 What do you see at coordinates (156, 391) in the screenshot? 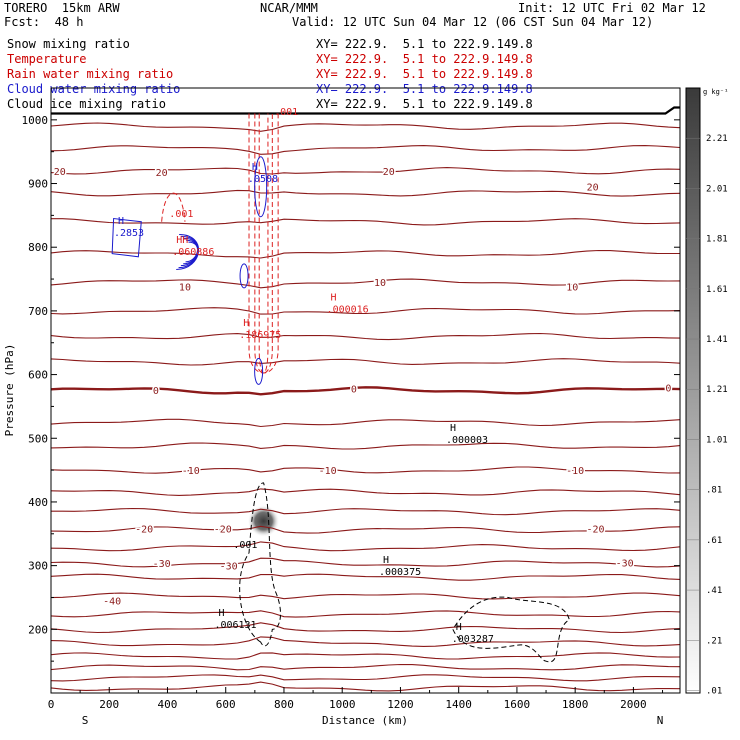
I see `temperature-label: 0` at bounding box center [156, 391].